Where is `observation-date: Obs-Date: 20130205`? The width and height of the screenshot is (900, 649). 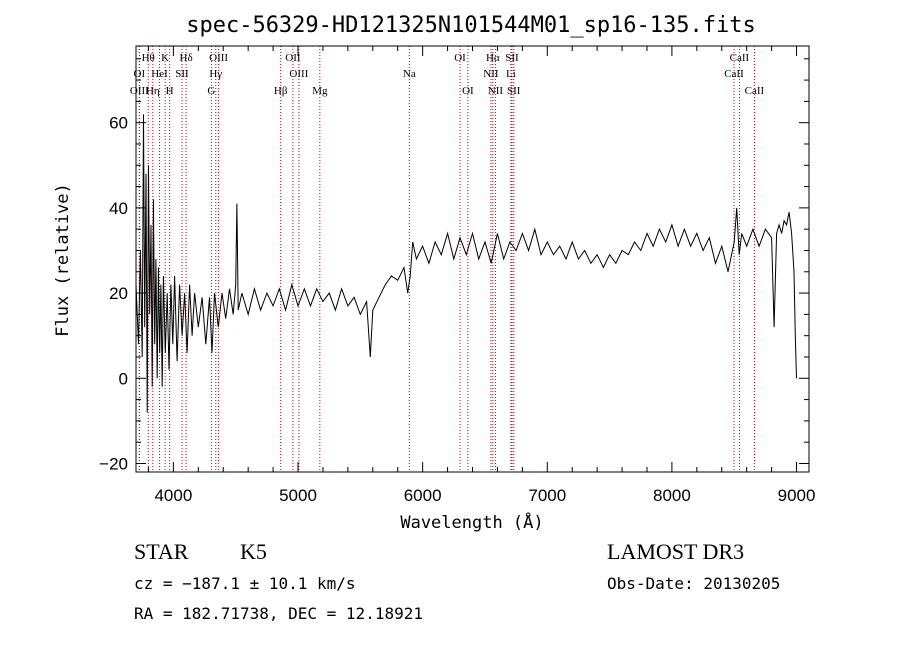 observation-date: Obs-Date: 20130205 is located at coordinates (694, 583).